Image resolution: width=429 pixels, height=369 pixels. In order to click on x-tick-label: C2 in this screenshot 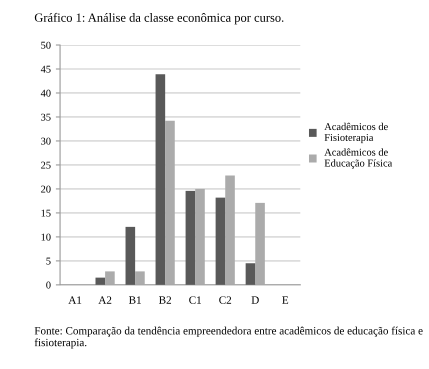, I will do `click(225, 300)`.